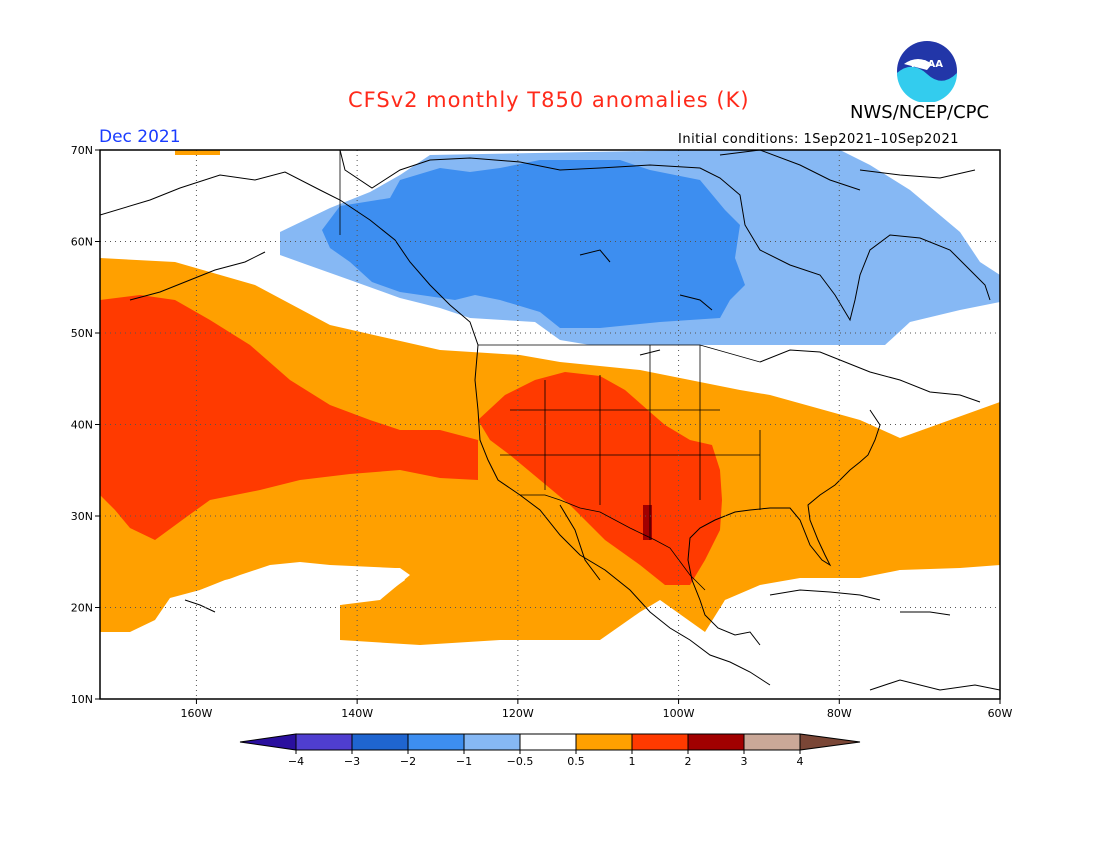 Image resolution: width=1100 pixels, height=850 pixels. I want to click on colorbar-arrow-low, so click(268, 742).